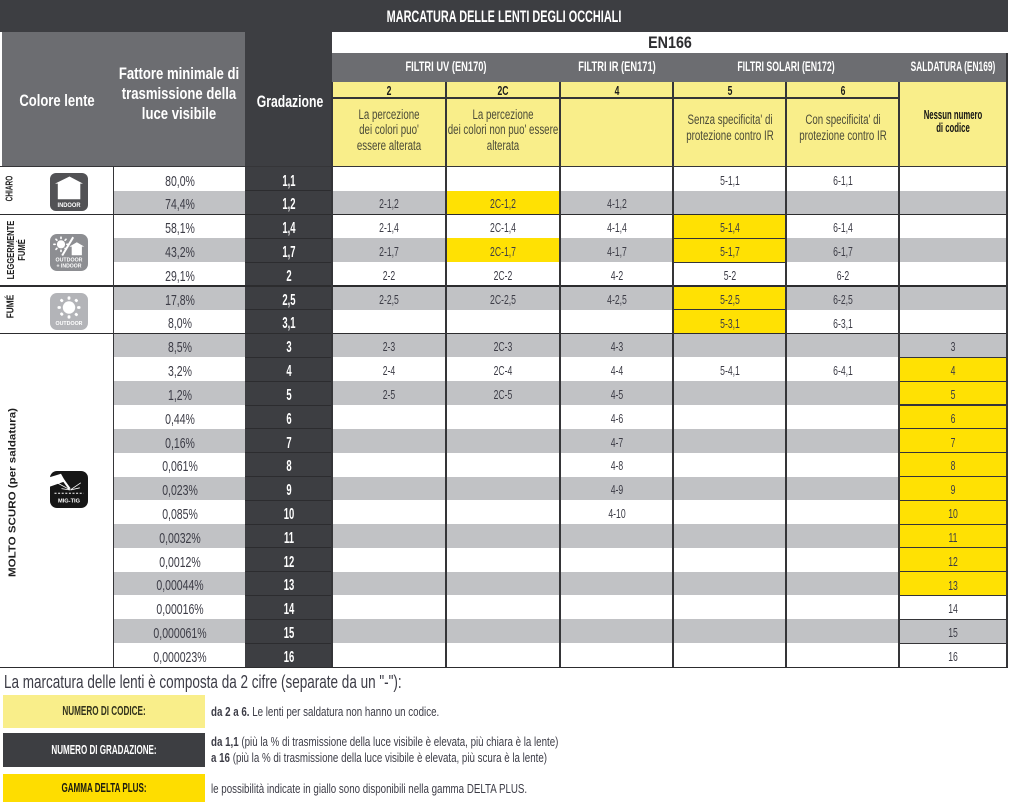 This screenshot has height=807, width=1010. What do you see at coordinates (69, 501) in the screenshot?
I see `svg-text: MIG-TIG` at bounding box center [69, 501].